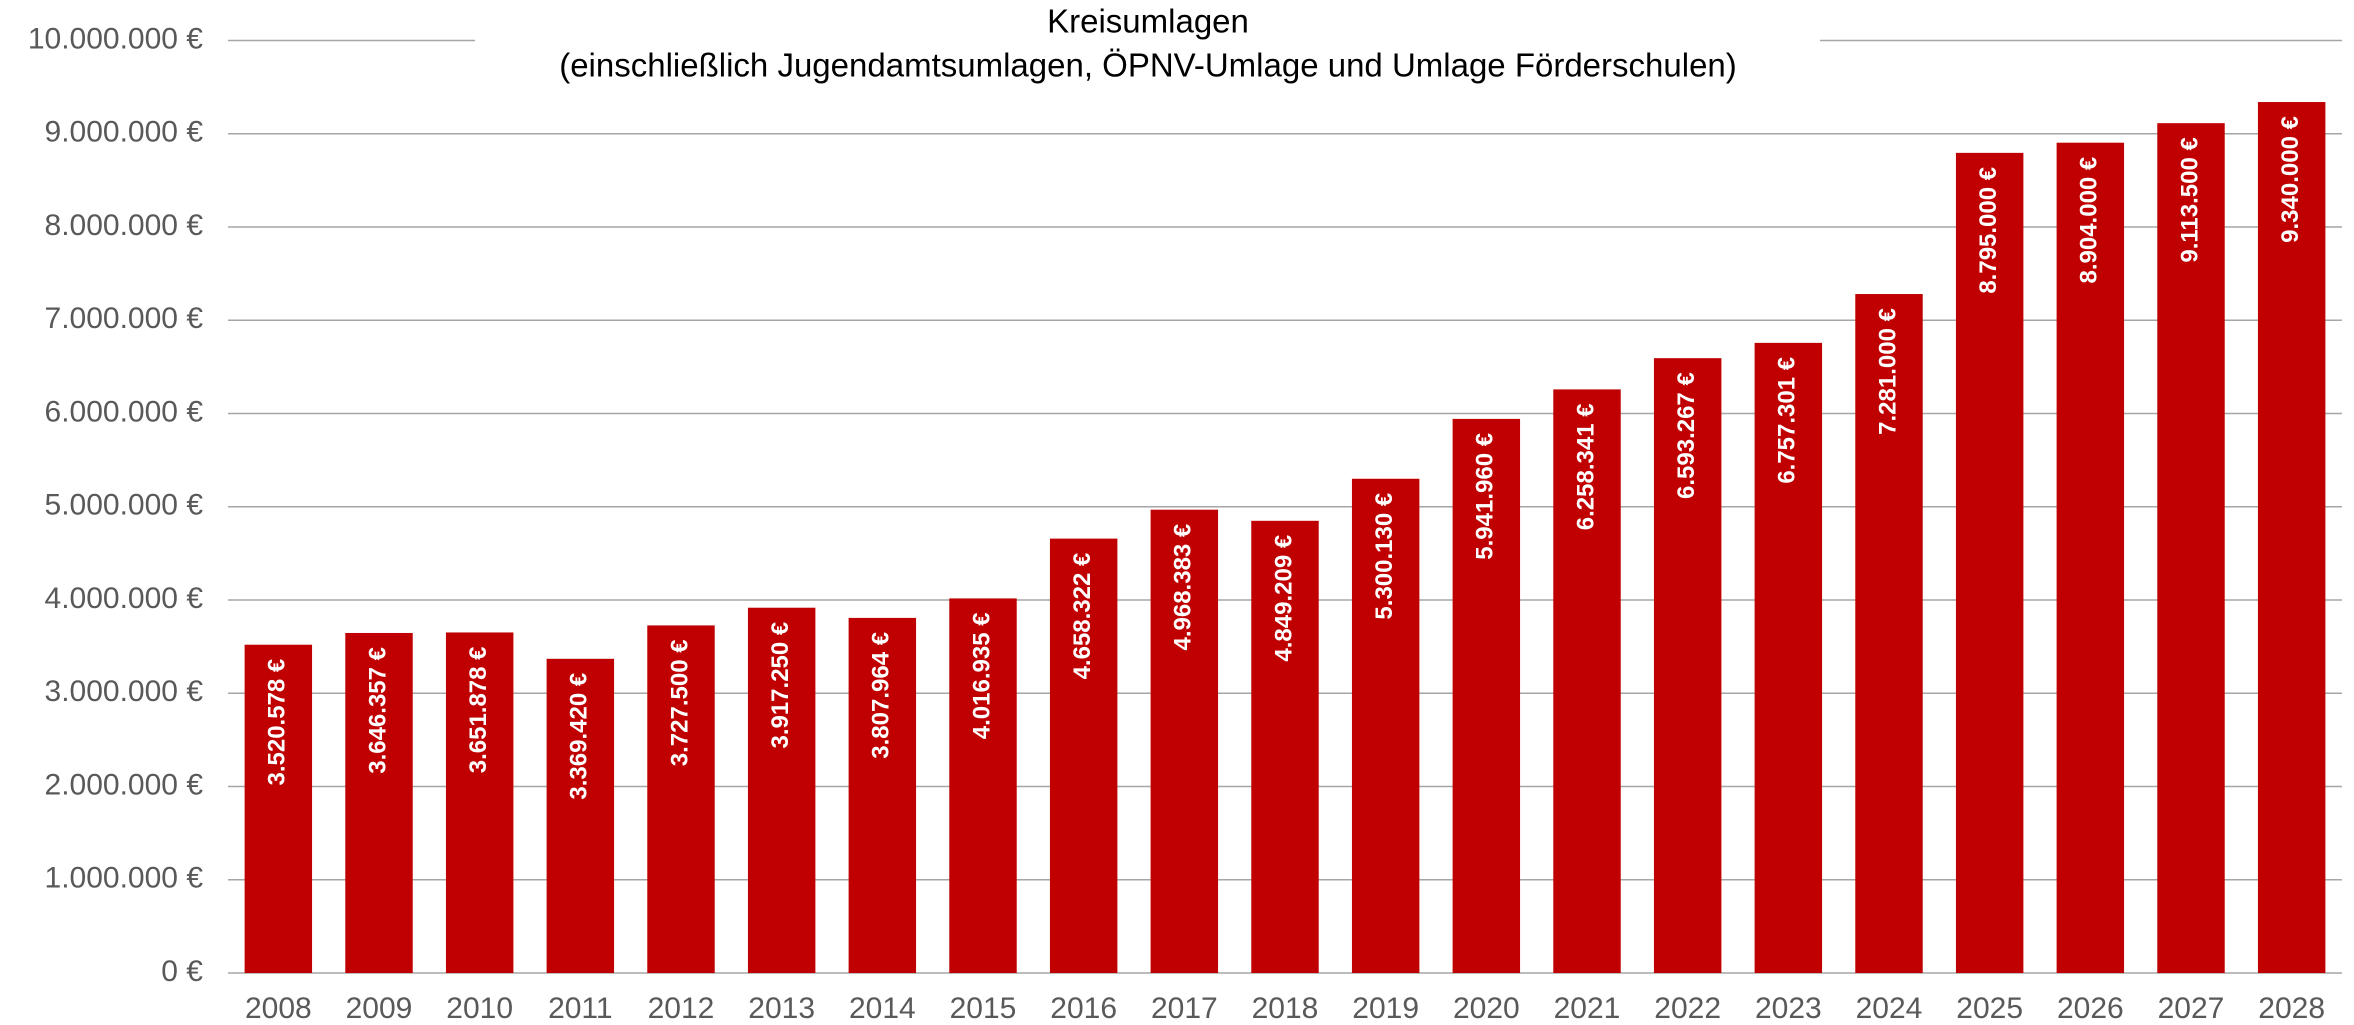 The height and width of the screenshot is (1025, 2354). What do you see at coordinates (115, 38) in the screenshot?
I see `y-tick-label: 10.000.000 €` at bounding box center [115, 38].